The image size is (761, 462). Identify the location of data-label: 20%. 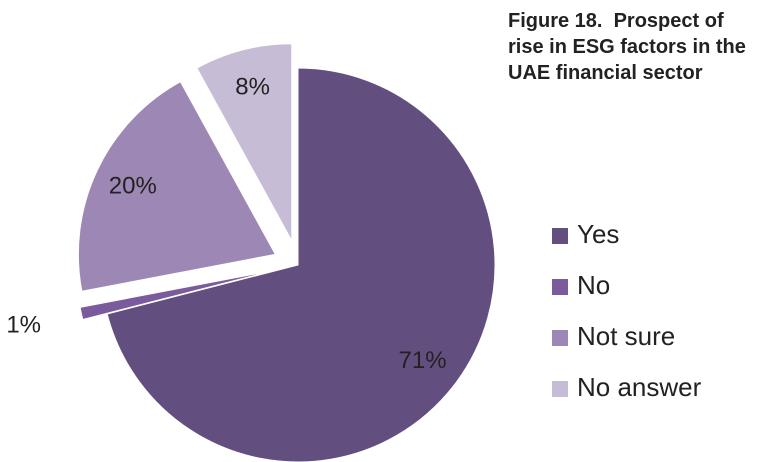
(133, 186).